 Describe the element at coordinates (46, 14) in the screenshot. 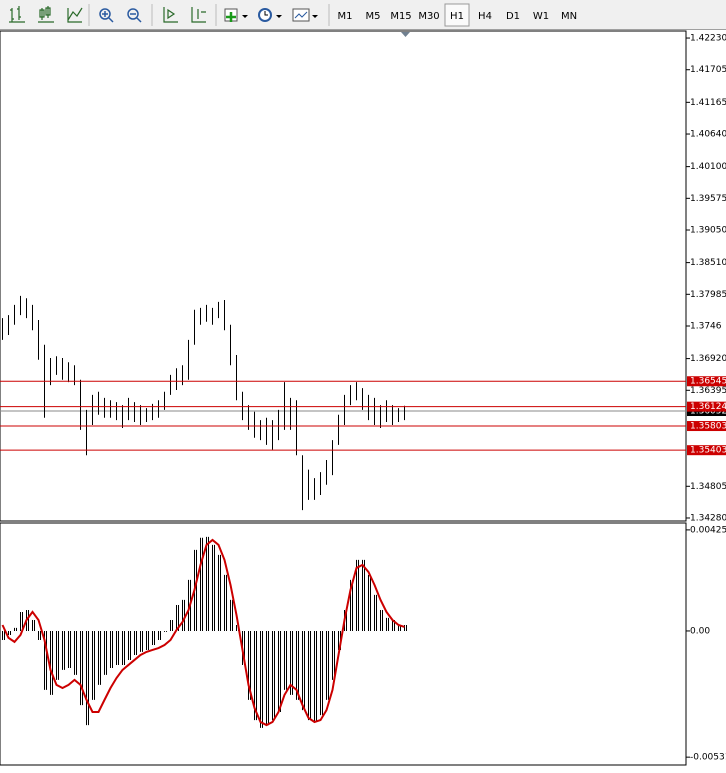

I see `candles-button` at that location.